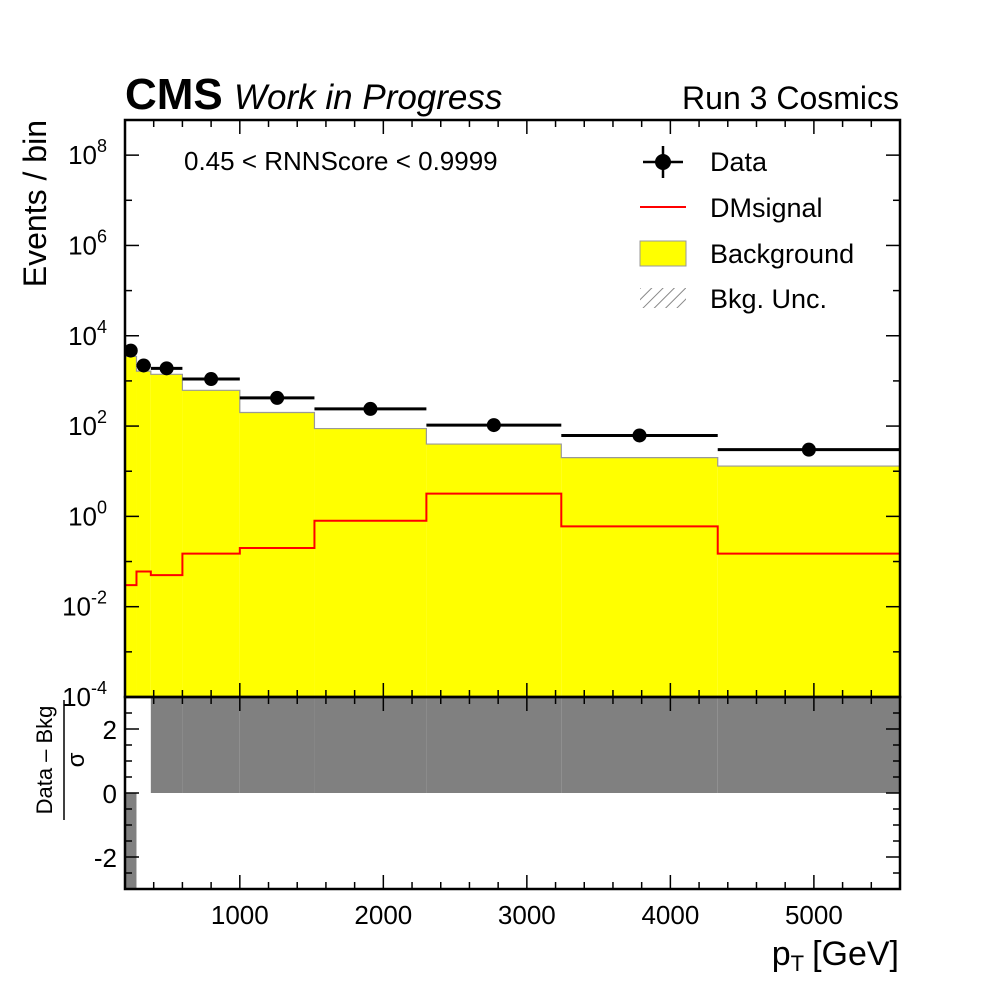 Image resolution: width=1000 pixels, height=1000 pixels. I want to click on y-axis-label: Events / bin, so click(35, 203).